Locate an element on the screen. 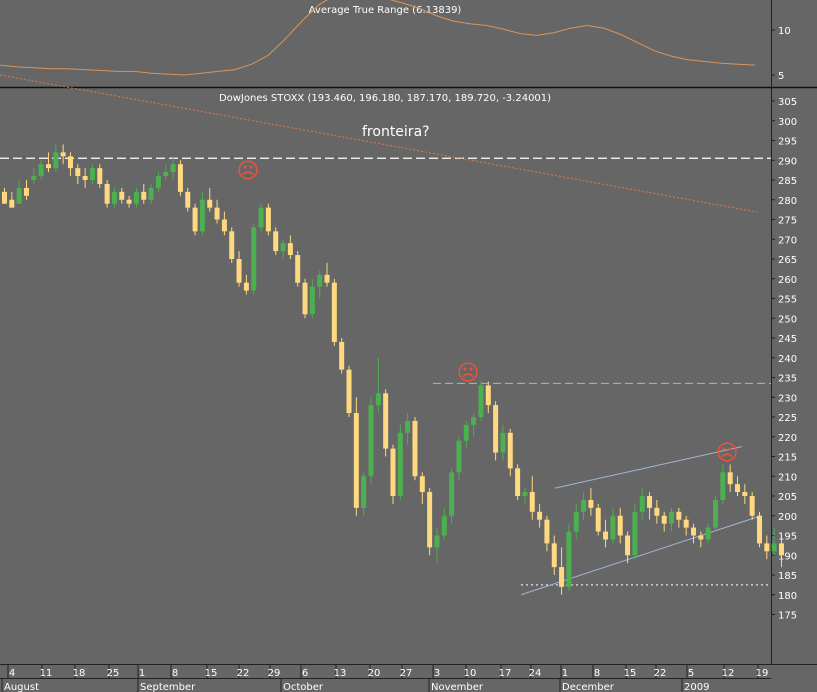 The height and width of the screenshot is (692, 817). price-tick-label: 200 is located at coordinates (787, 517).